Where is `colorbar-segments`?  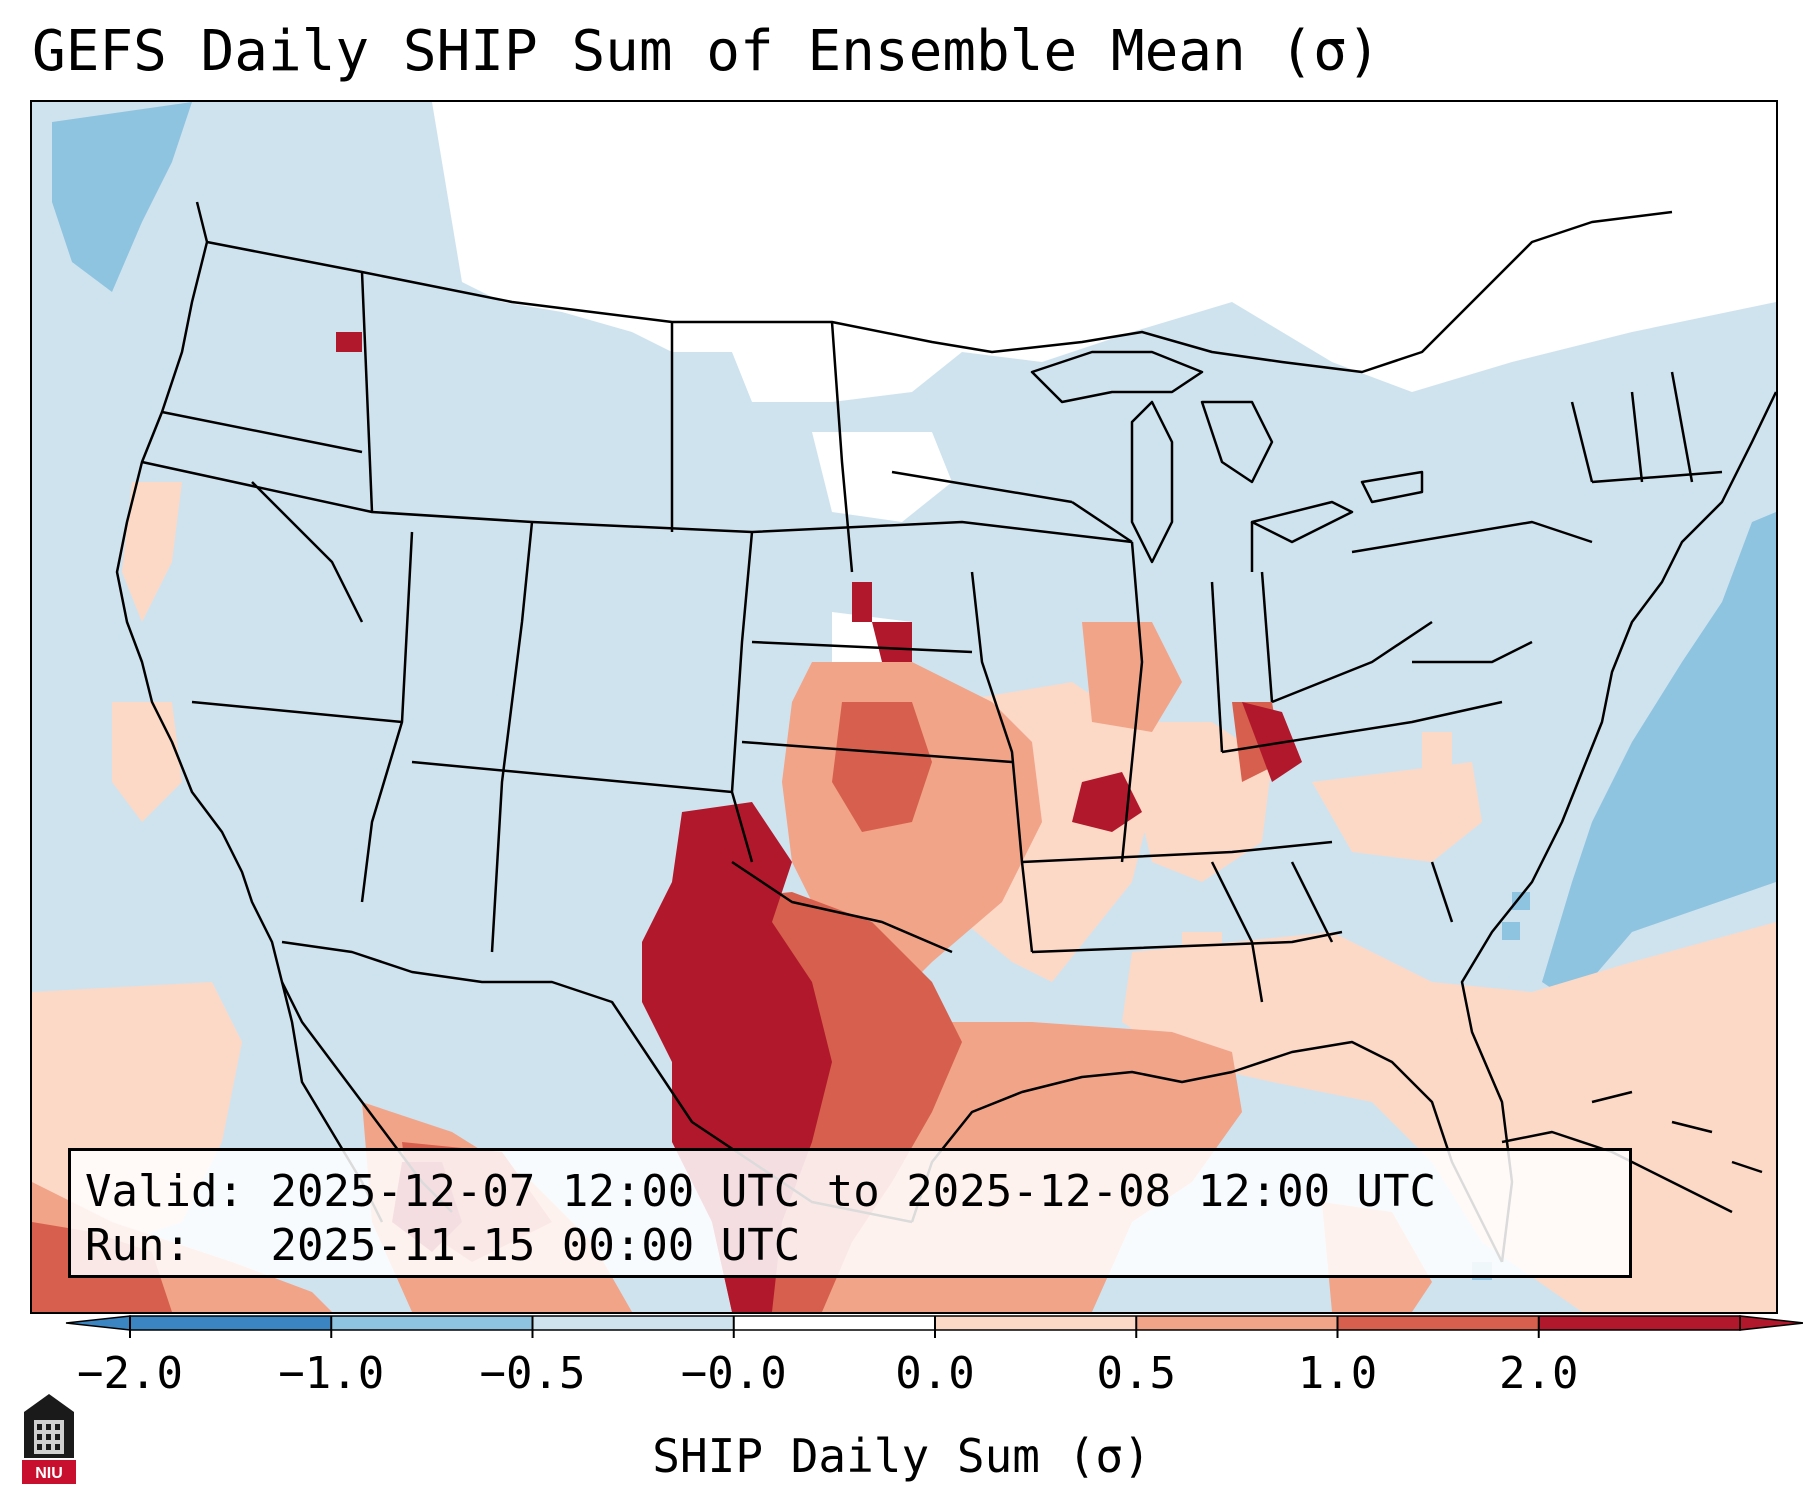
colorbar-segments is located at coordinates (934, 1323).